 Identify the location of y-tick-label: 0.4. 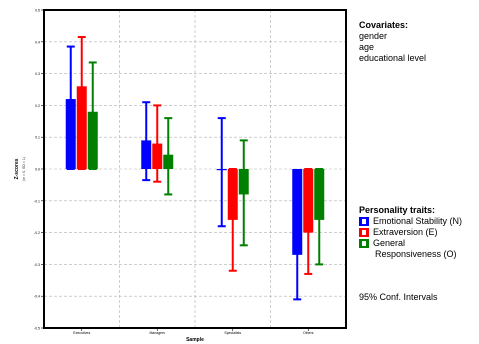
(37, 42).